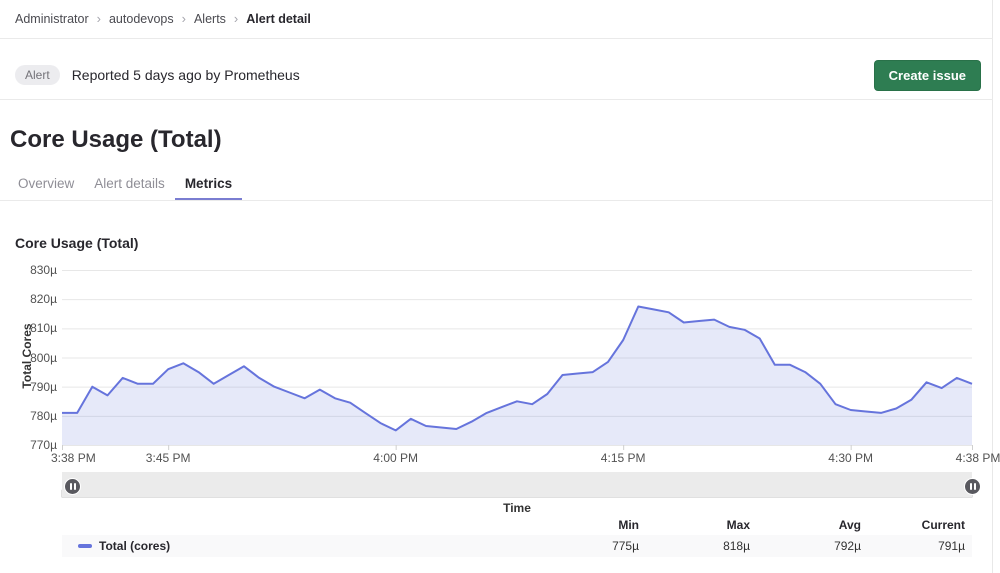  Describe the element at coordinates (977, 458) in the screenshot. I see `x-tick-label: 4:38 PM` at that location.